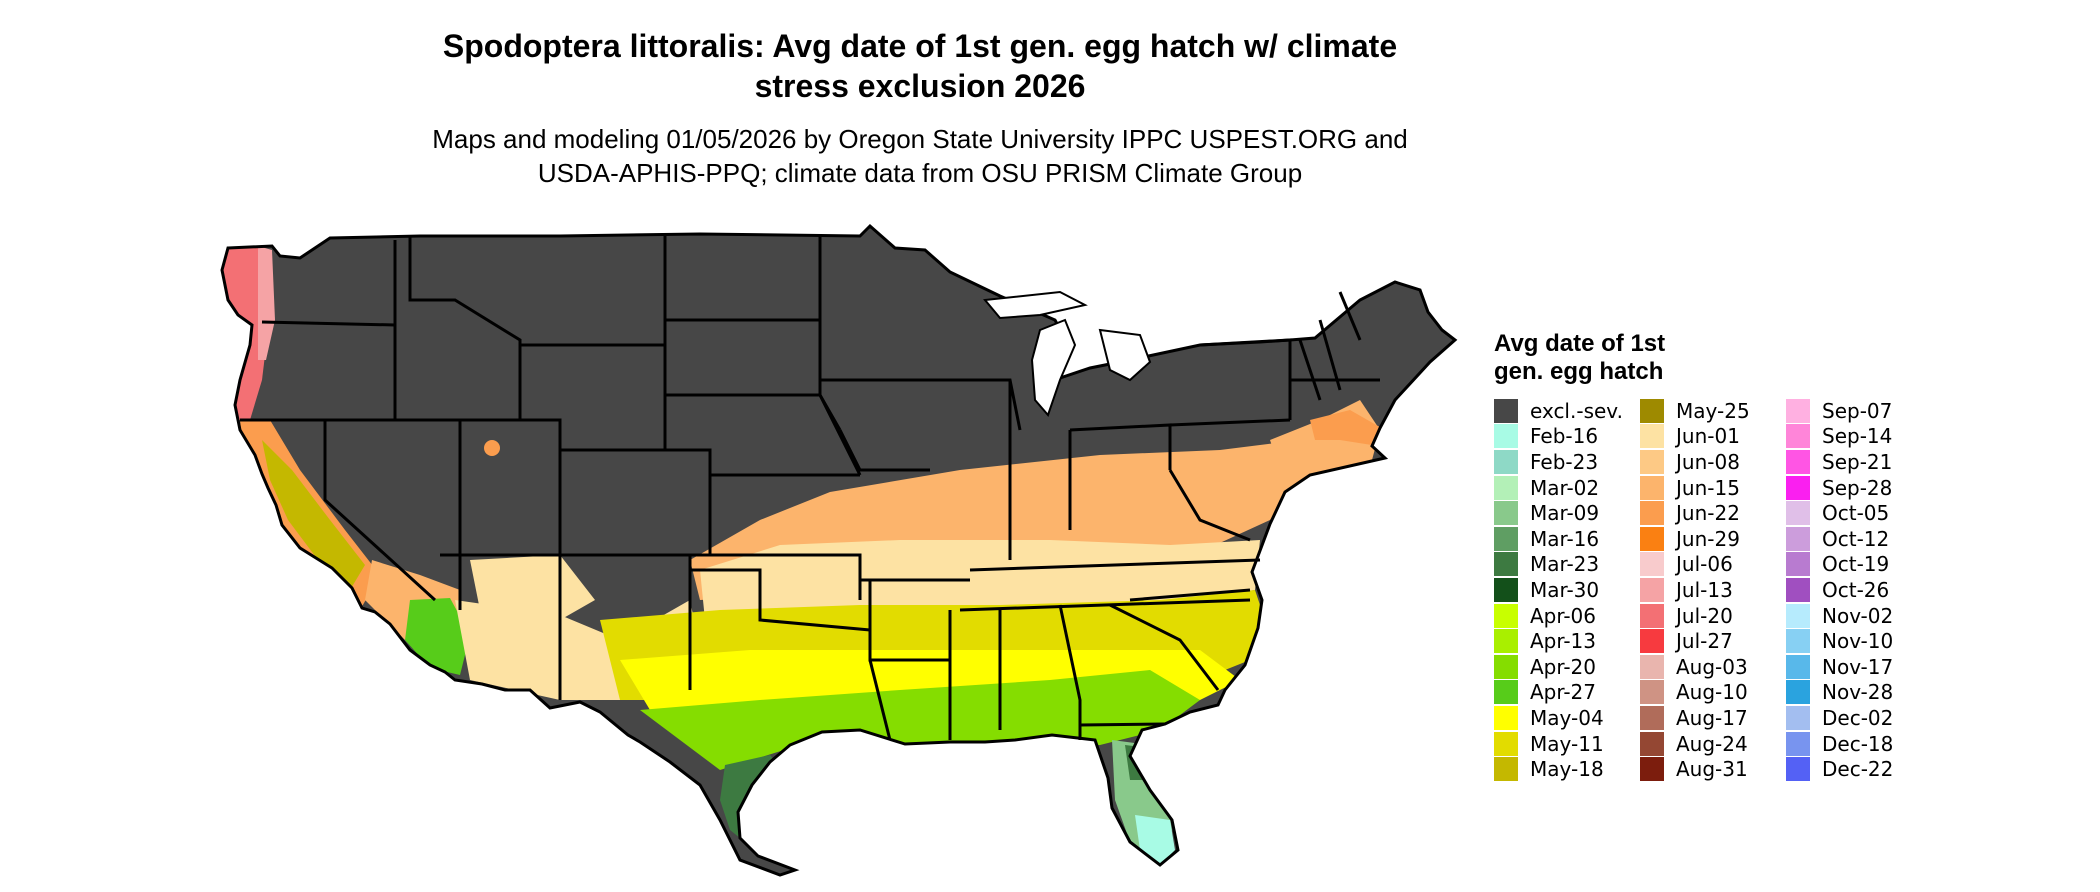  What do you see at coordinates (465, 328) in the screenshot?
I see `id-mt-border` at bounding box center [465, 328].